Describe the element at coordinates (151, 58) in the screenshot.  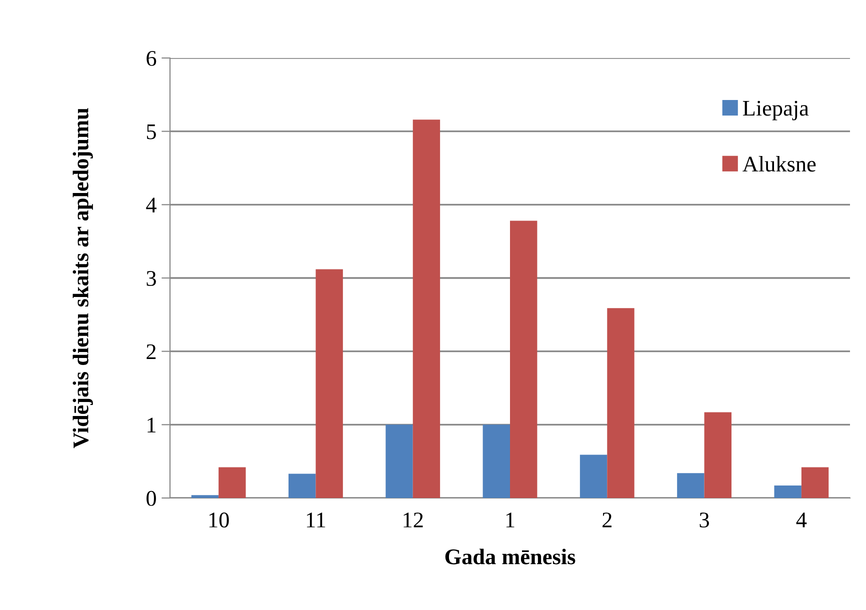
I see `y-tick-label: 6` at that location.